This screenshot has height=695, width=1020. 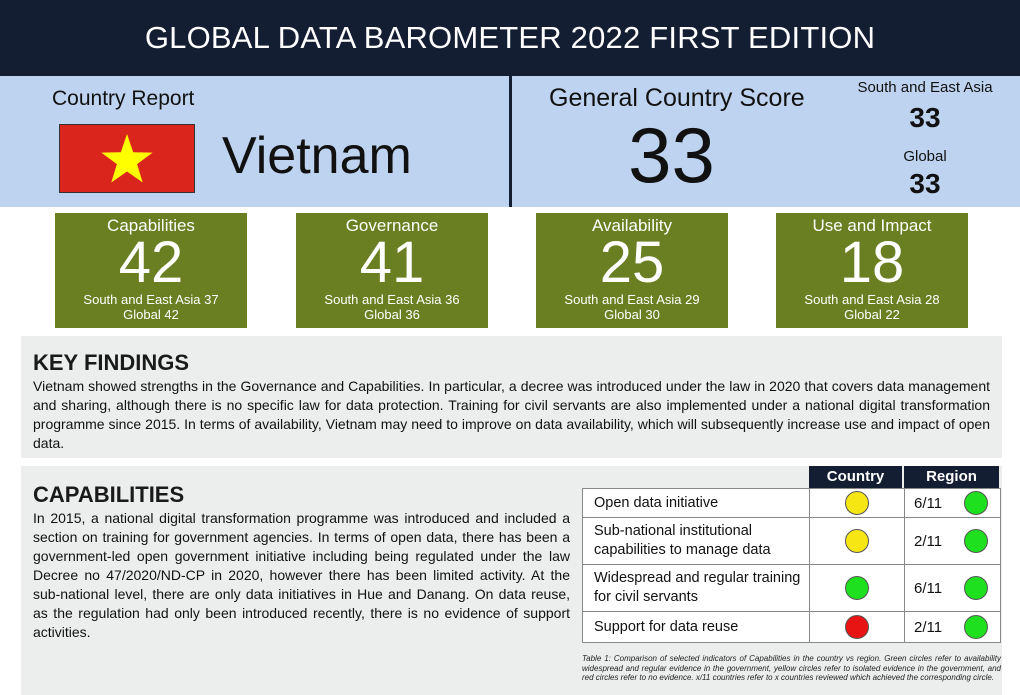 What do you see at coordinates (925, 156) in the screenshot?
I see `global-score-label: Global` at bounding box center [925, 156].